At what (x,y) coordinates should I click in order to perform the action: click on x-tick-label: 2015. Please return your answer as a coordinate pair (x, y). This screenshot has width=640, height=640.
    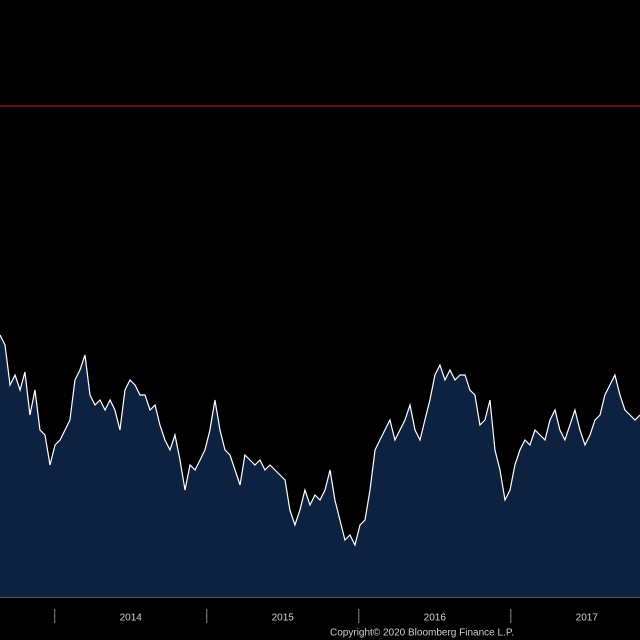
    Looking at the image, I should click on (283, 618).